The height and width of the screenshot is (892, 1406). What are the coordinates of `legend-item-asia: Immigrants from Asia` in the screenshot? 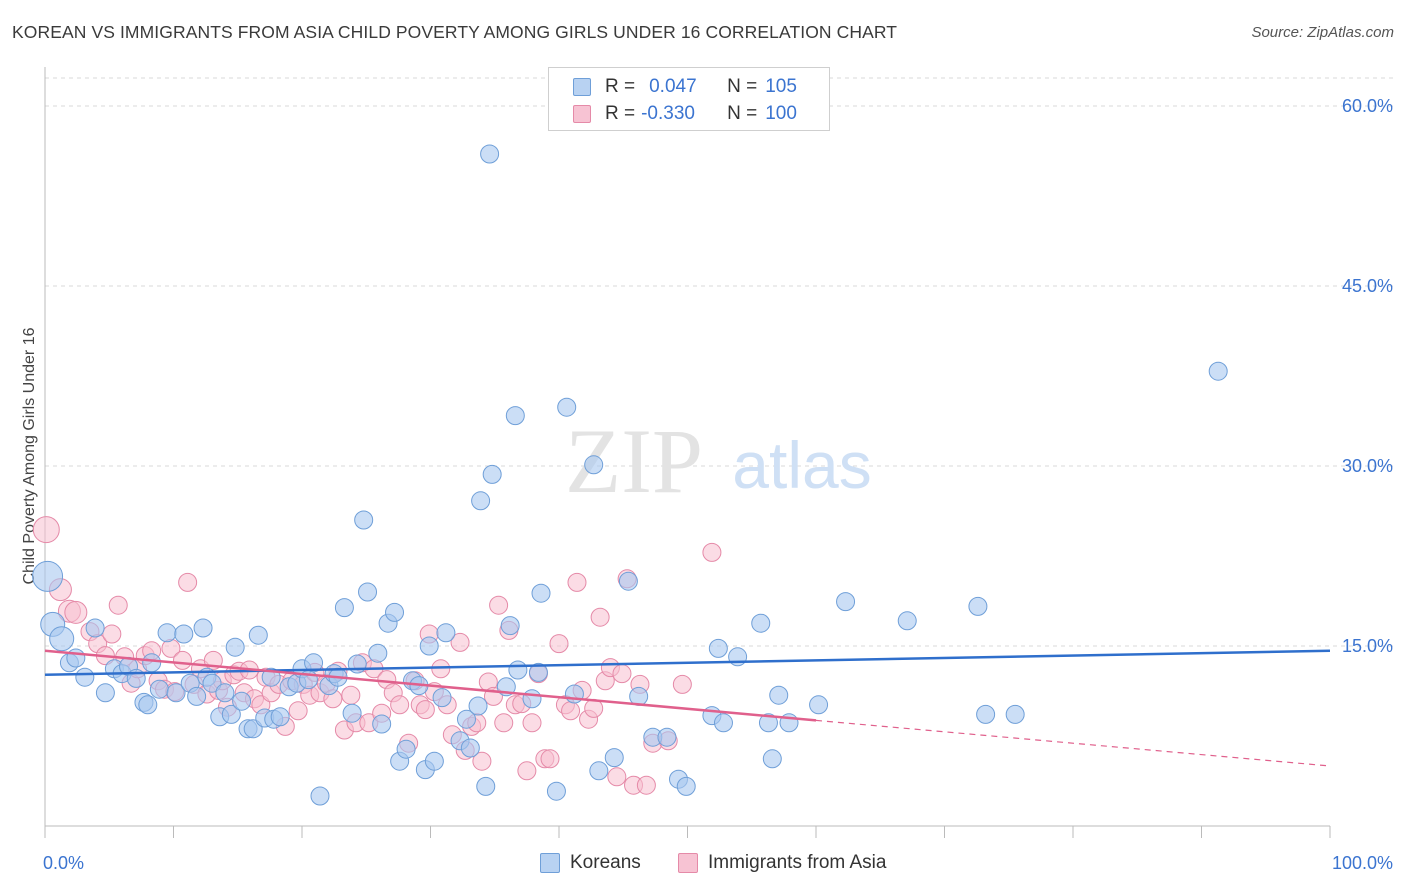 It's located at (782, 863).